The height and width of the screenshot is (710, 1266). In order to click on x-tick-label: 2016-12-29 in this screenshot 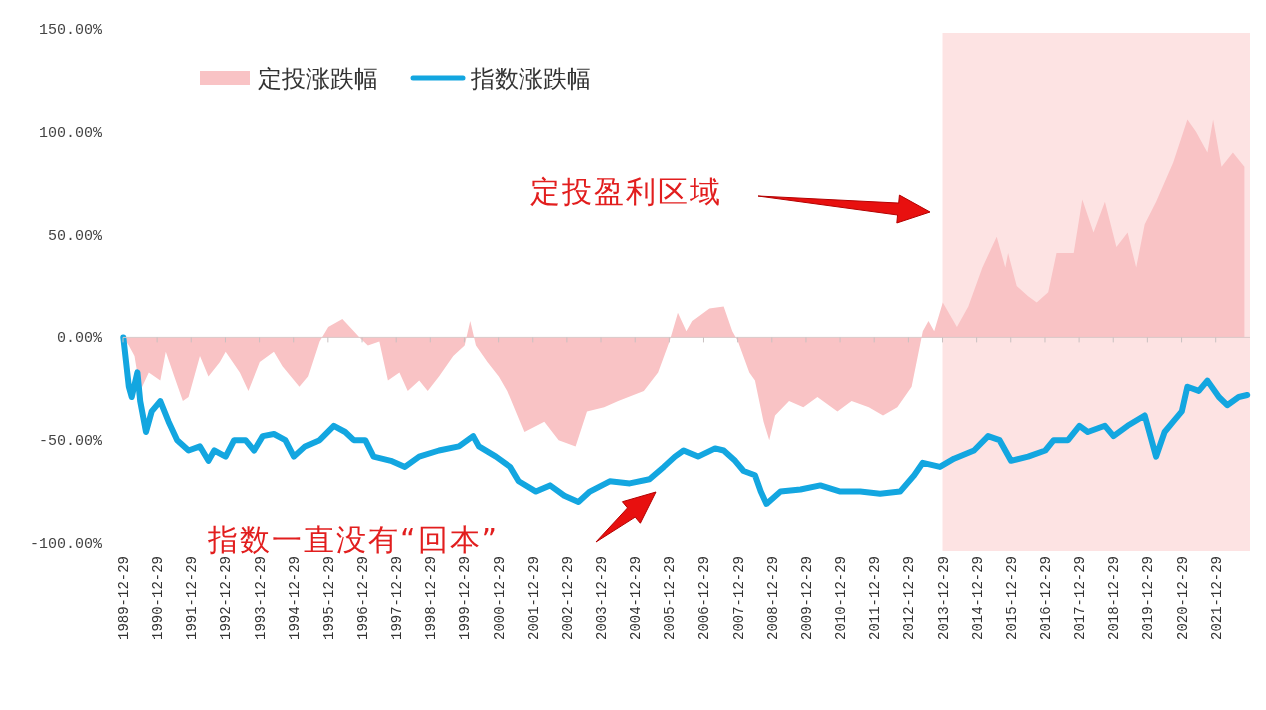, I will do `click(1045, 598)`.